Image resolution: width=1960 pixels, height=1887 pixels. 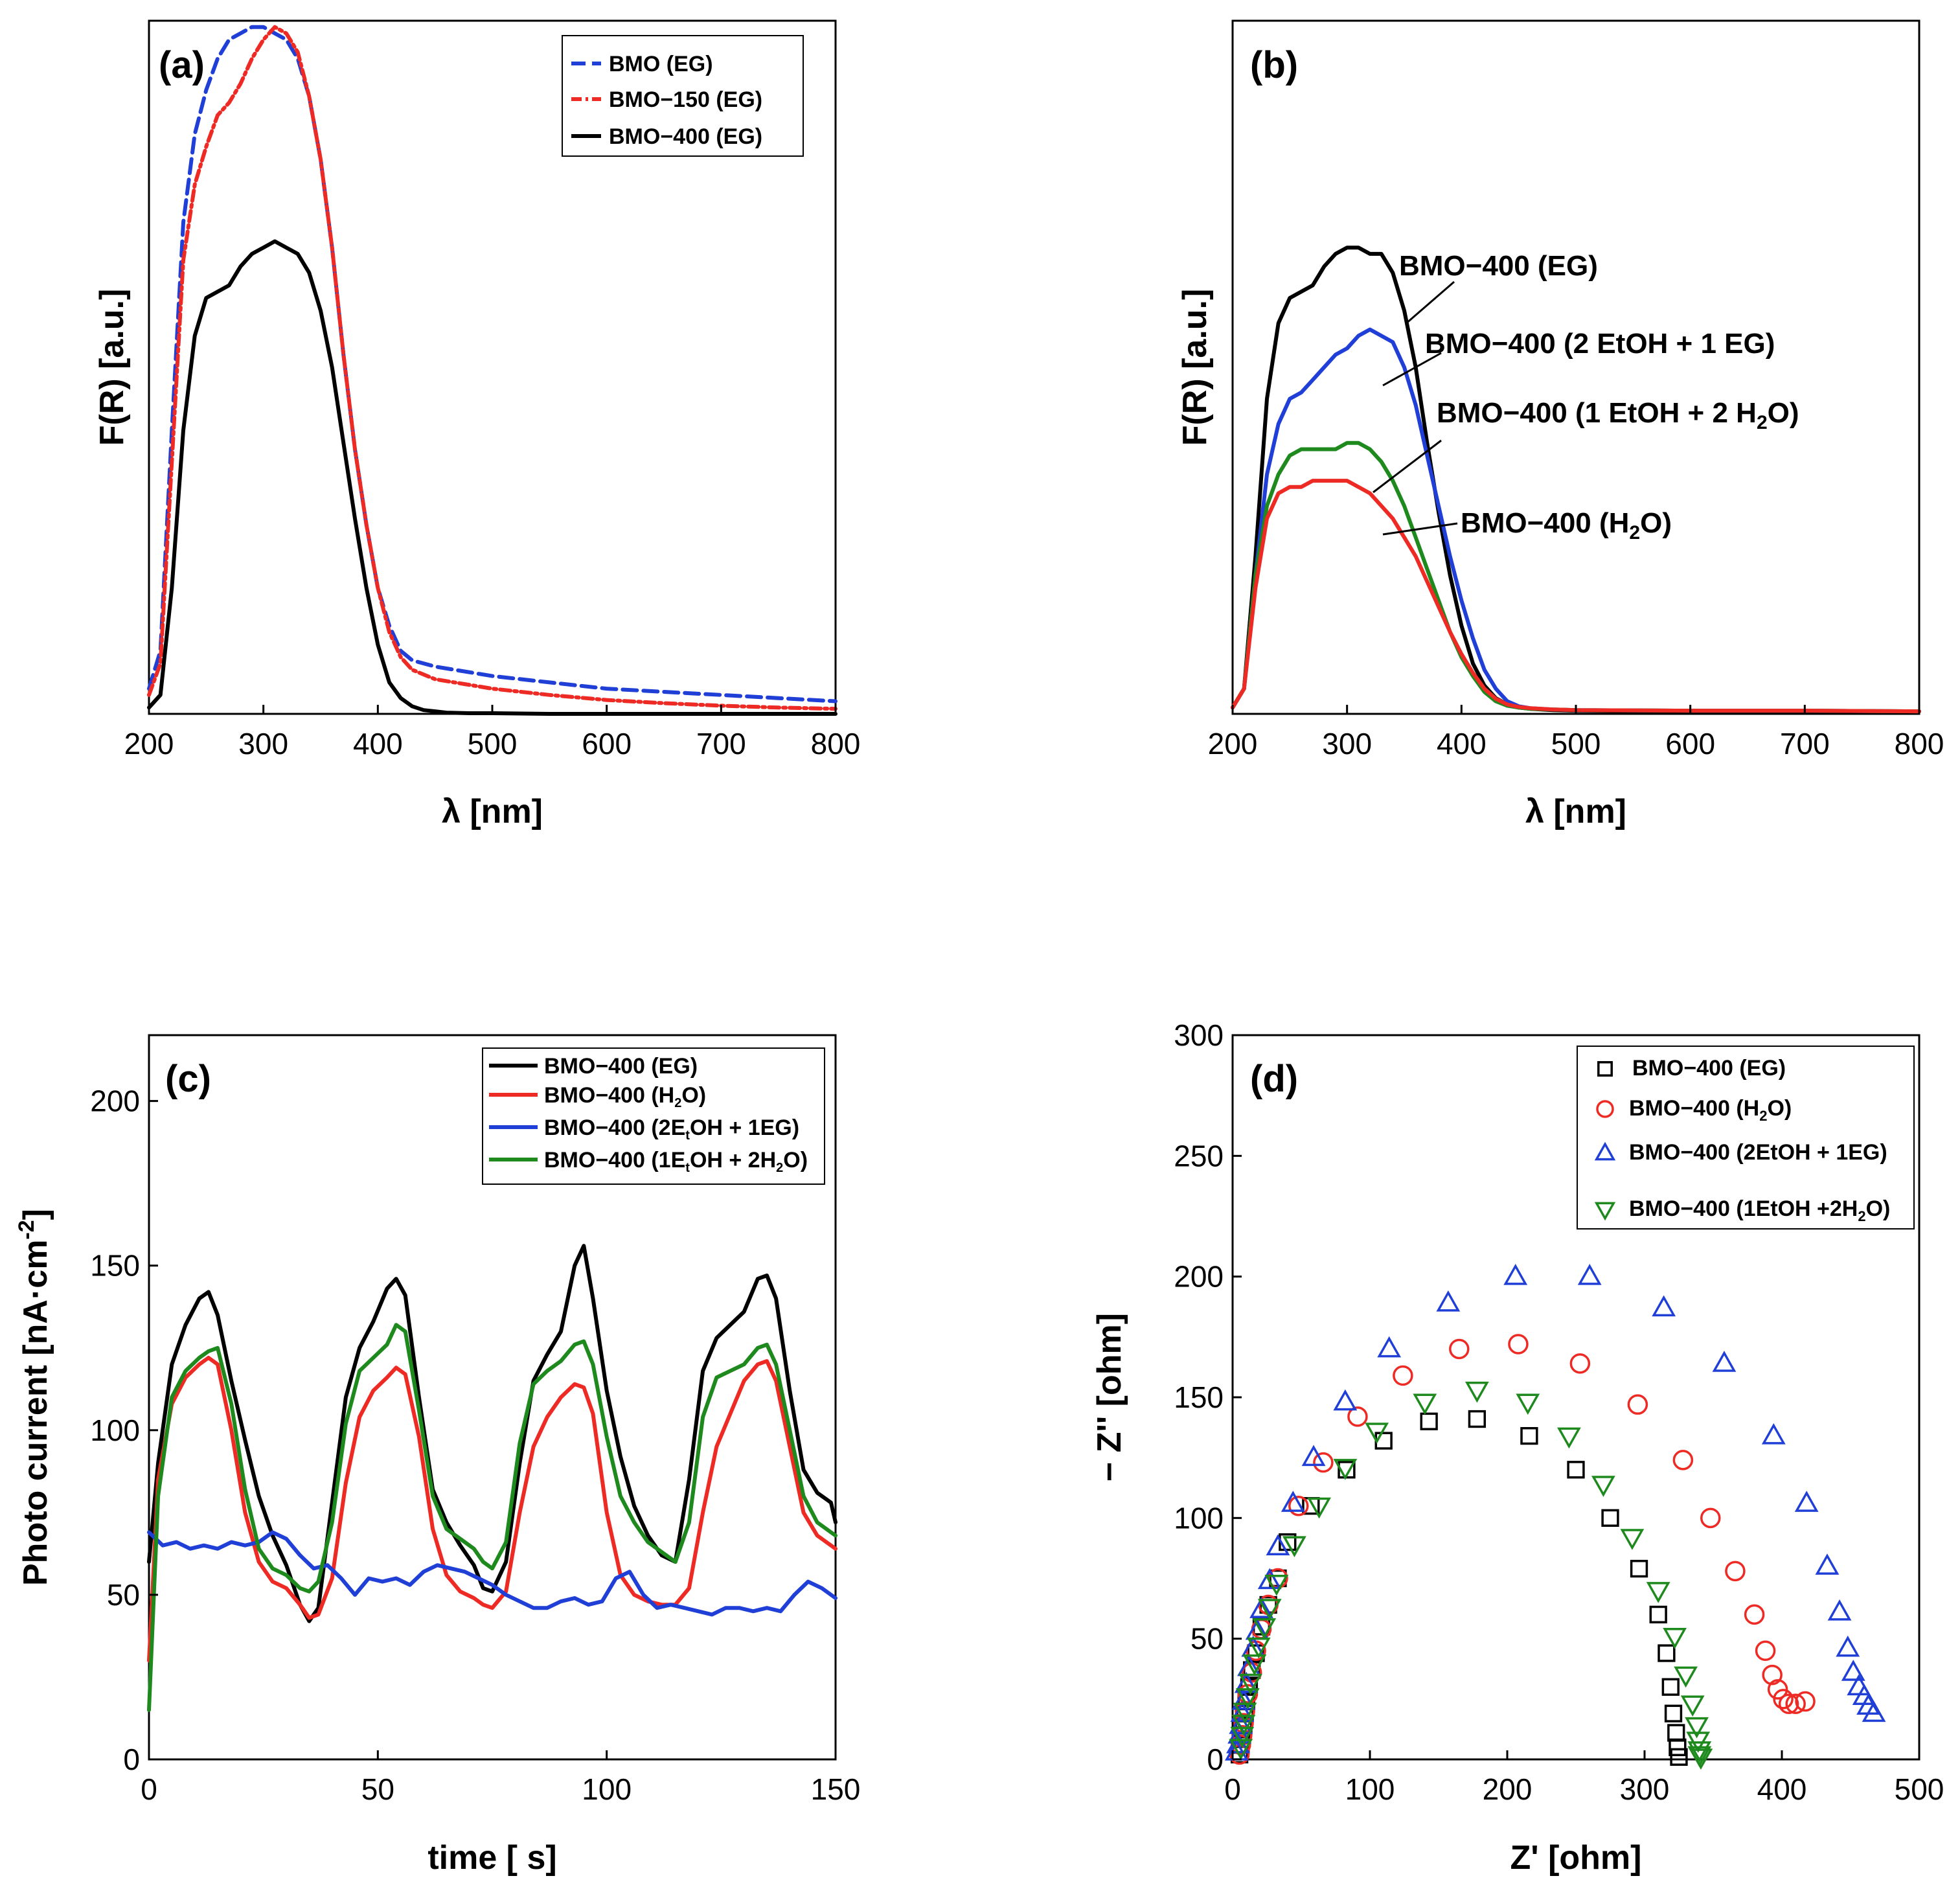 I want to click on legend-marker-bmo-400-h2o, so click(x=1605, y=1109).